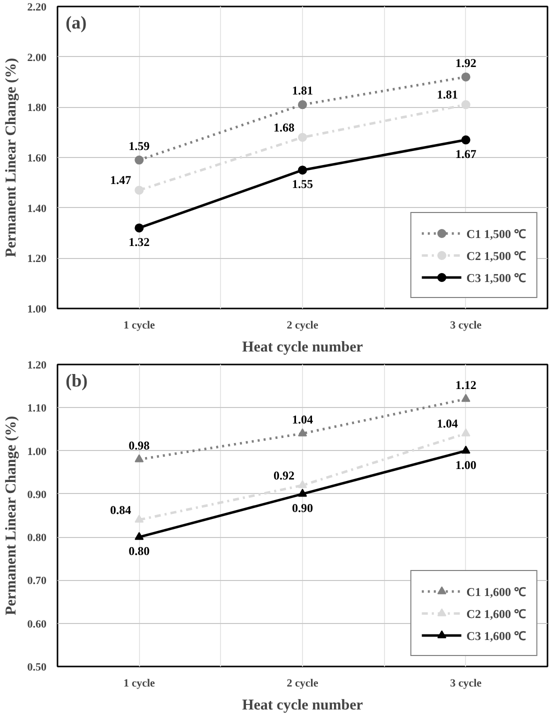 The width and height of the screenshot is (557, 722). I want to click on data-label: 1.32, so click(139, 241).